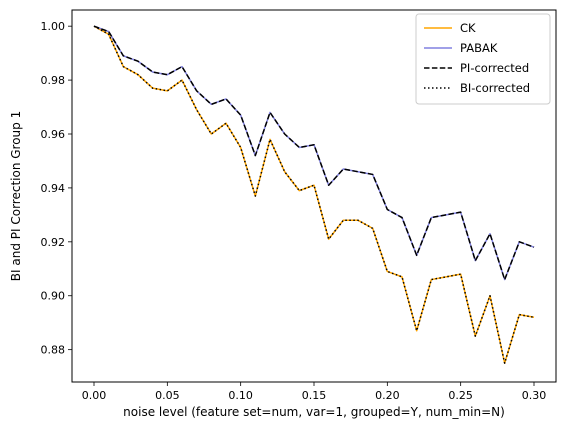 The image size is (576, 433). What do you see at coordinates (460, 395) in the screenshot?
I see `x-tick-label: 0.25` at bounding box center [460, 395].